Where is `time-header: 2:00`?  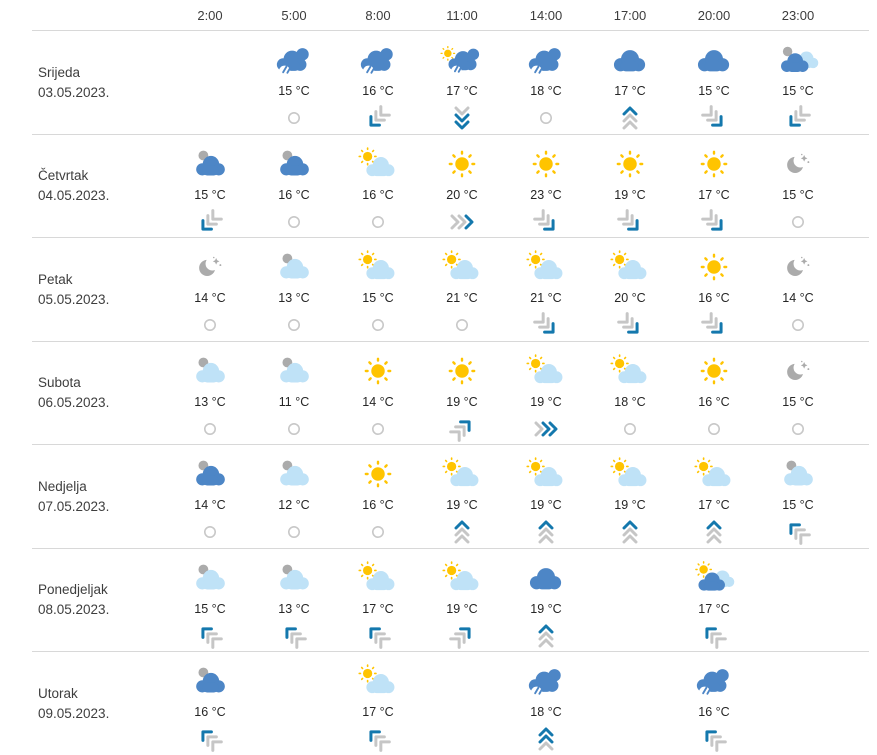
time-header: 2:00 is located at coordinates (210, 15).